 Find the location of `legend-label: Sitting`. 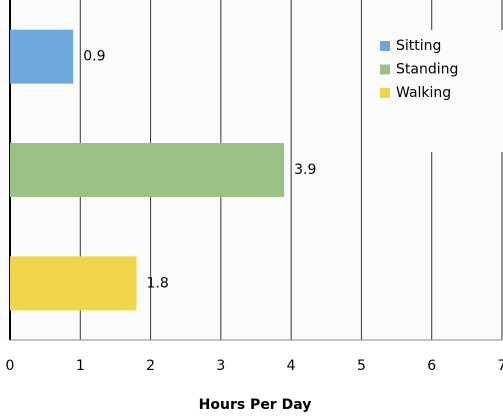

legend-label: Sitting is located at coordinates (418, 46).